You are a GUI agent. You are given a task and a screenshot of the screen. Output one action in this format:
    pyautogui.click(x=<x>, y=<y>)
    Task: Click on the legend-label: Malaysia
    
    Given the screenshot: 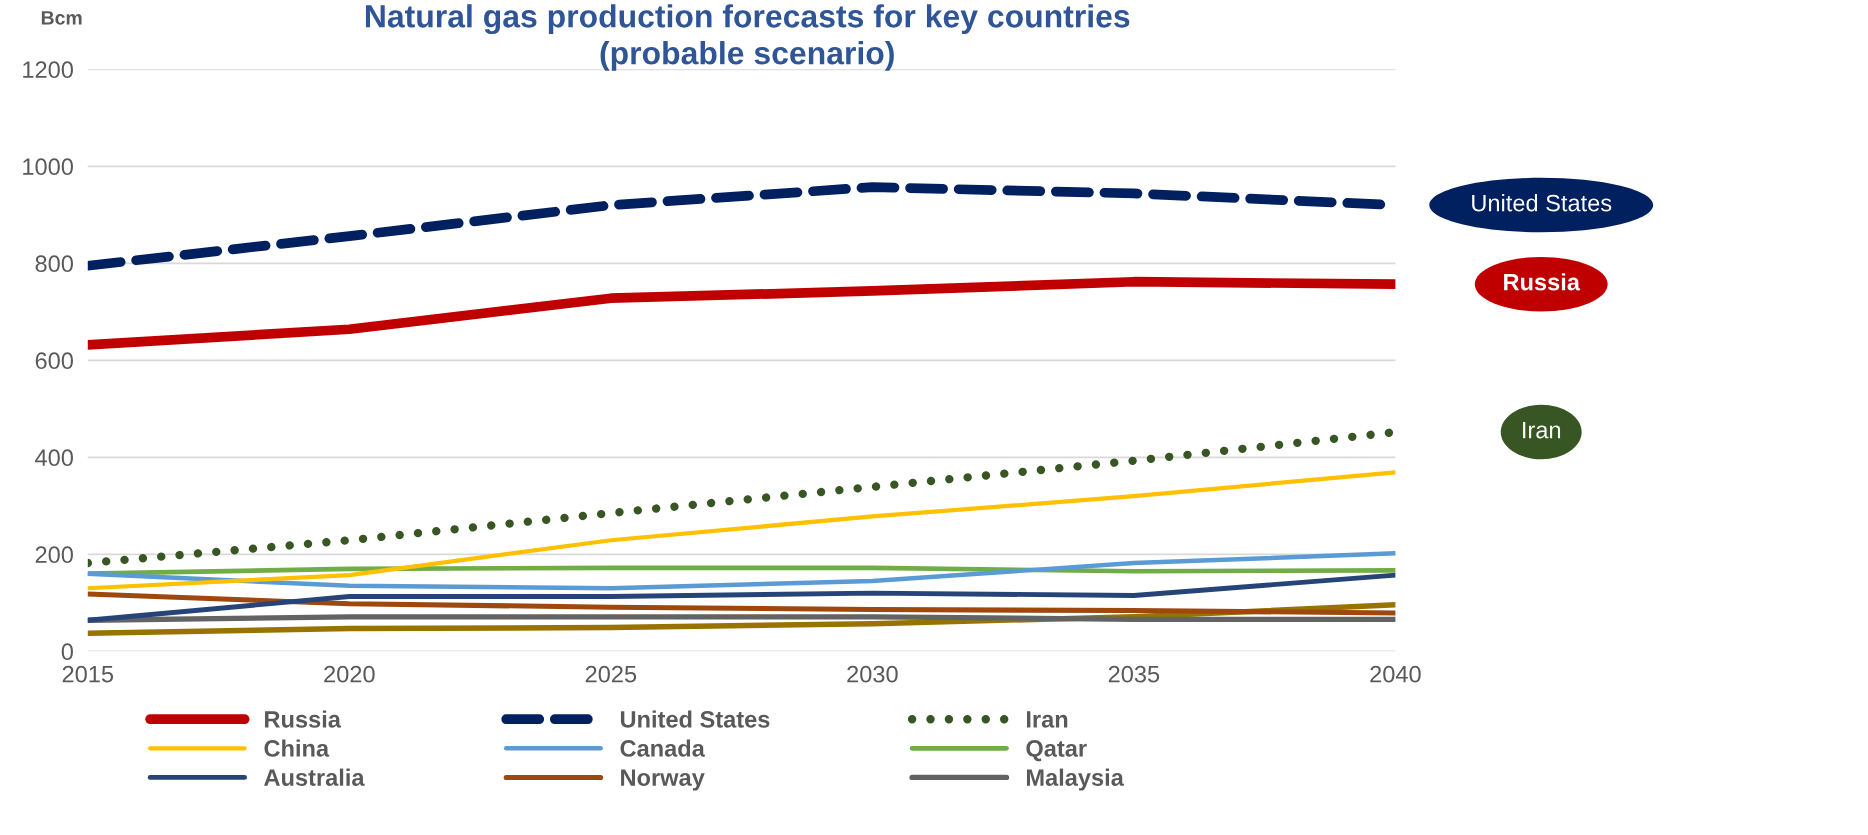 What is the action you would take?
    pyautogui.click(x=1075, y=779)
    